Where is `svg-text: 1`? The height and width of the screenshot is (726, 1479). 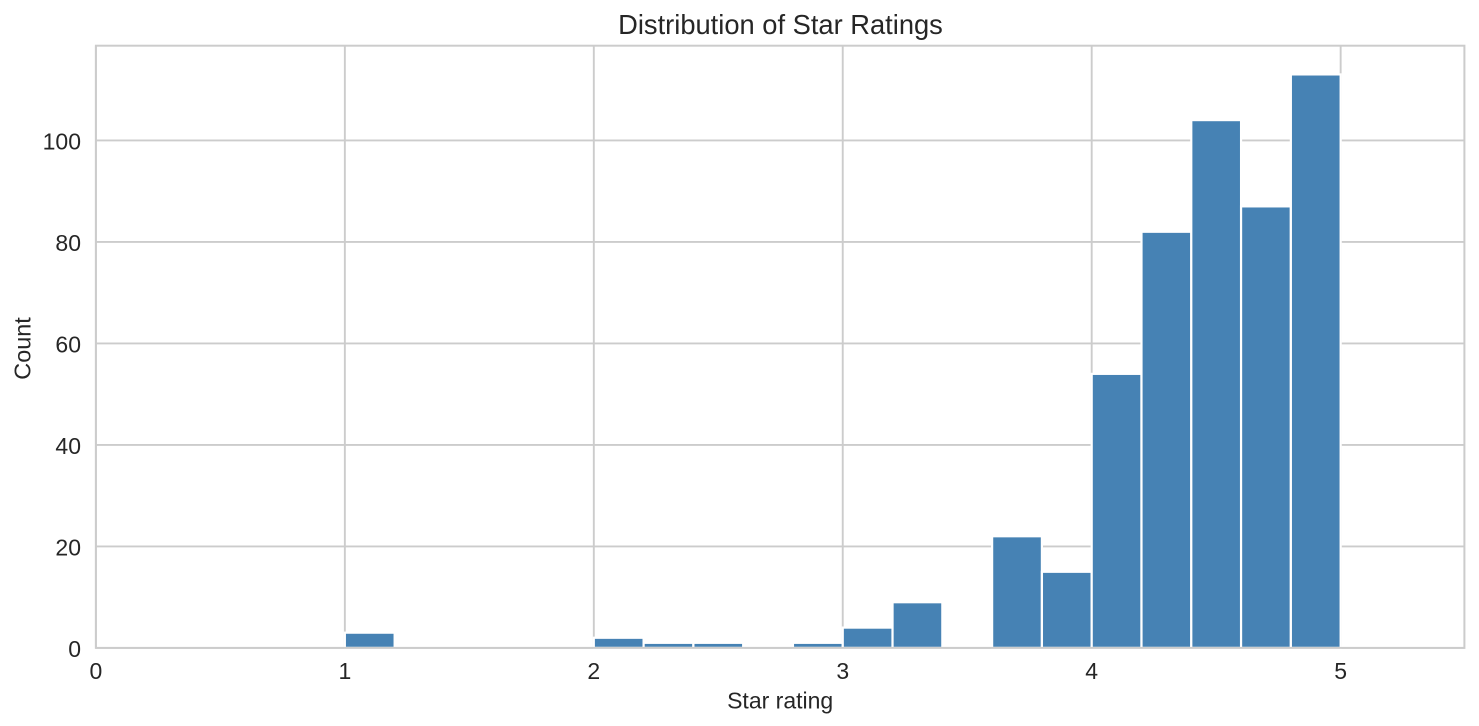
svg-text: 1 is located at coordinates (344, 671).